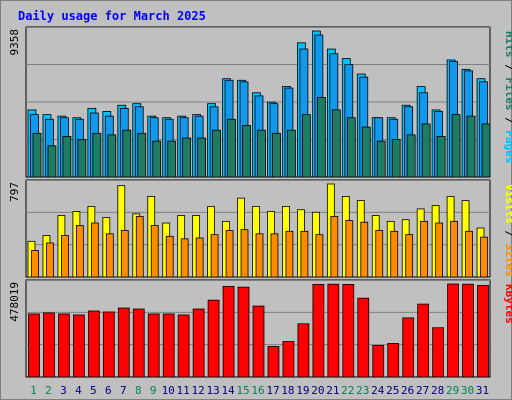 The image size is (512, 400). I want to click on x-tick-label: 26, so click(407, 390).